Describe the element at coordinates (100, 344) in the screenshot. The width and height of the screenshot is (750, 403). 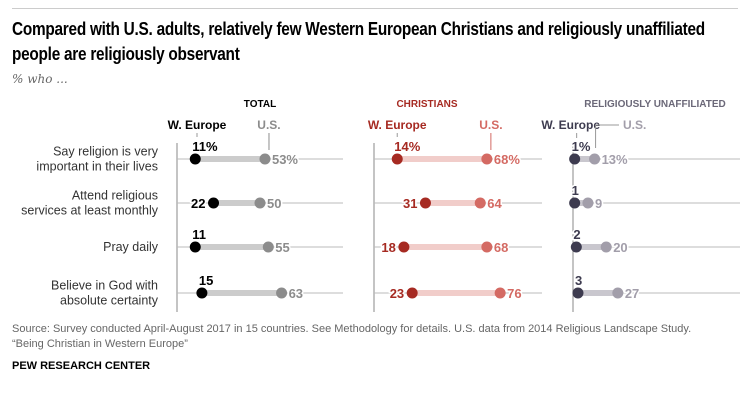
I see `report-title: “Being Christian in Western Europe”` at that location.